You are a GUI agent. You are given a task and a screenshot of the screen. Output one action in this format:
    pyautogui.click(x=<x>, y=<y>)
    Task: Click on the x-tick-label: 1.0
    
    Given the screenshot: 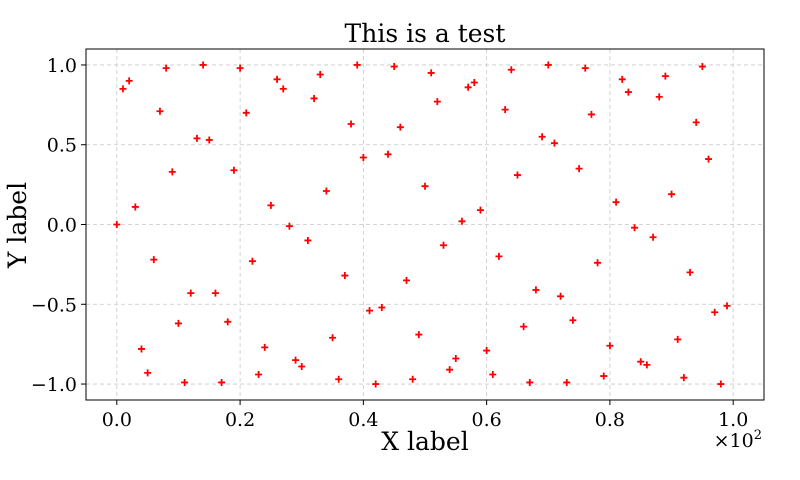 What is the action you would take?
    pyautogui.click(x=733, y=420)
    